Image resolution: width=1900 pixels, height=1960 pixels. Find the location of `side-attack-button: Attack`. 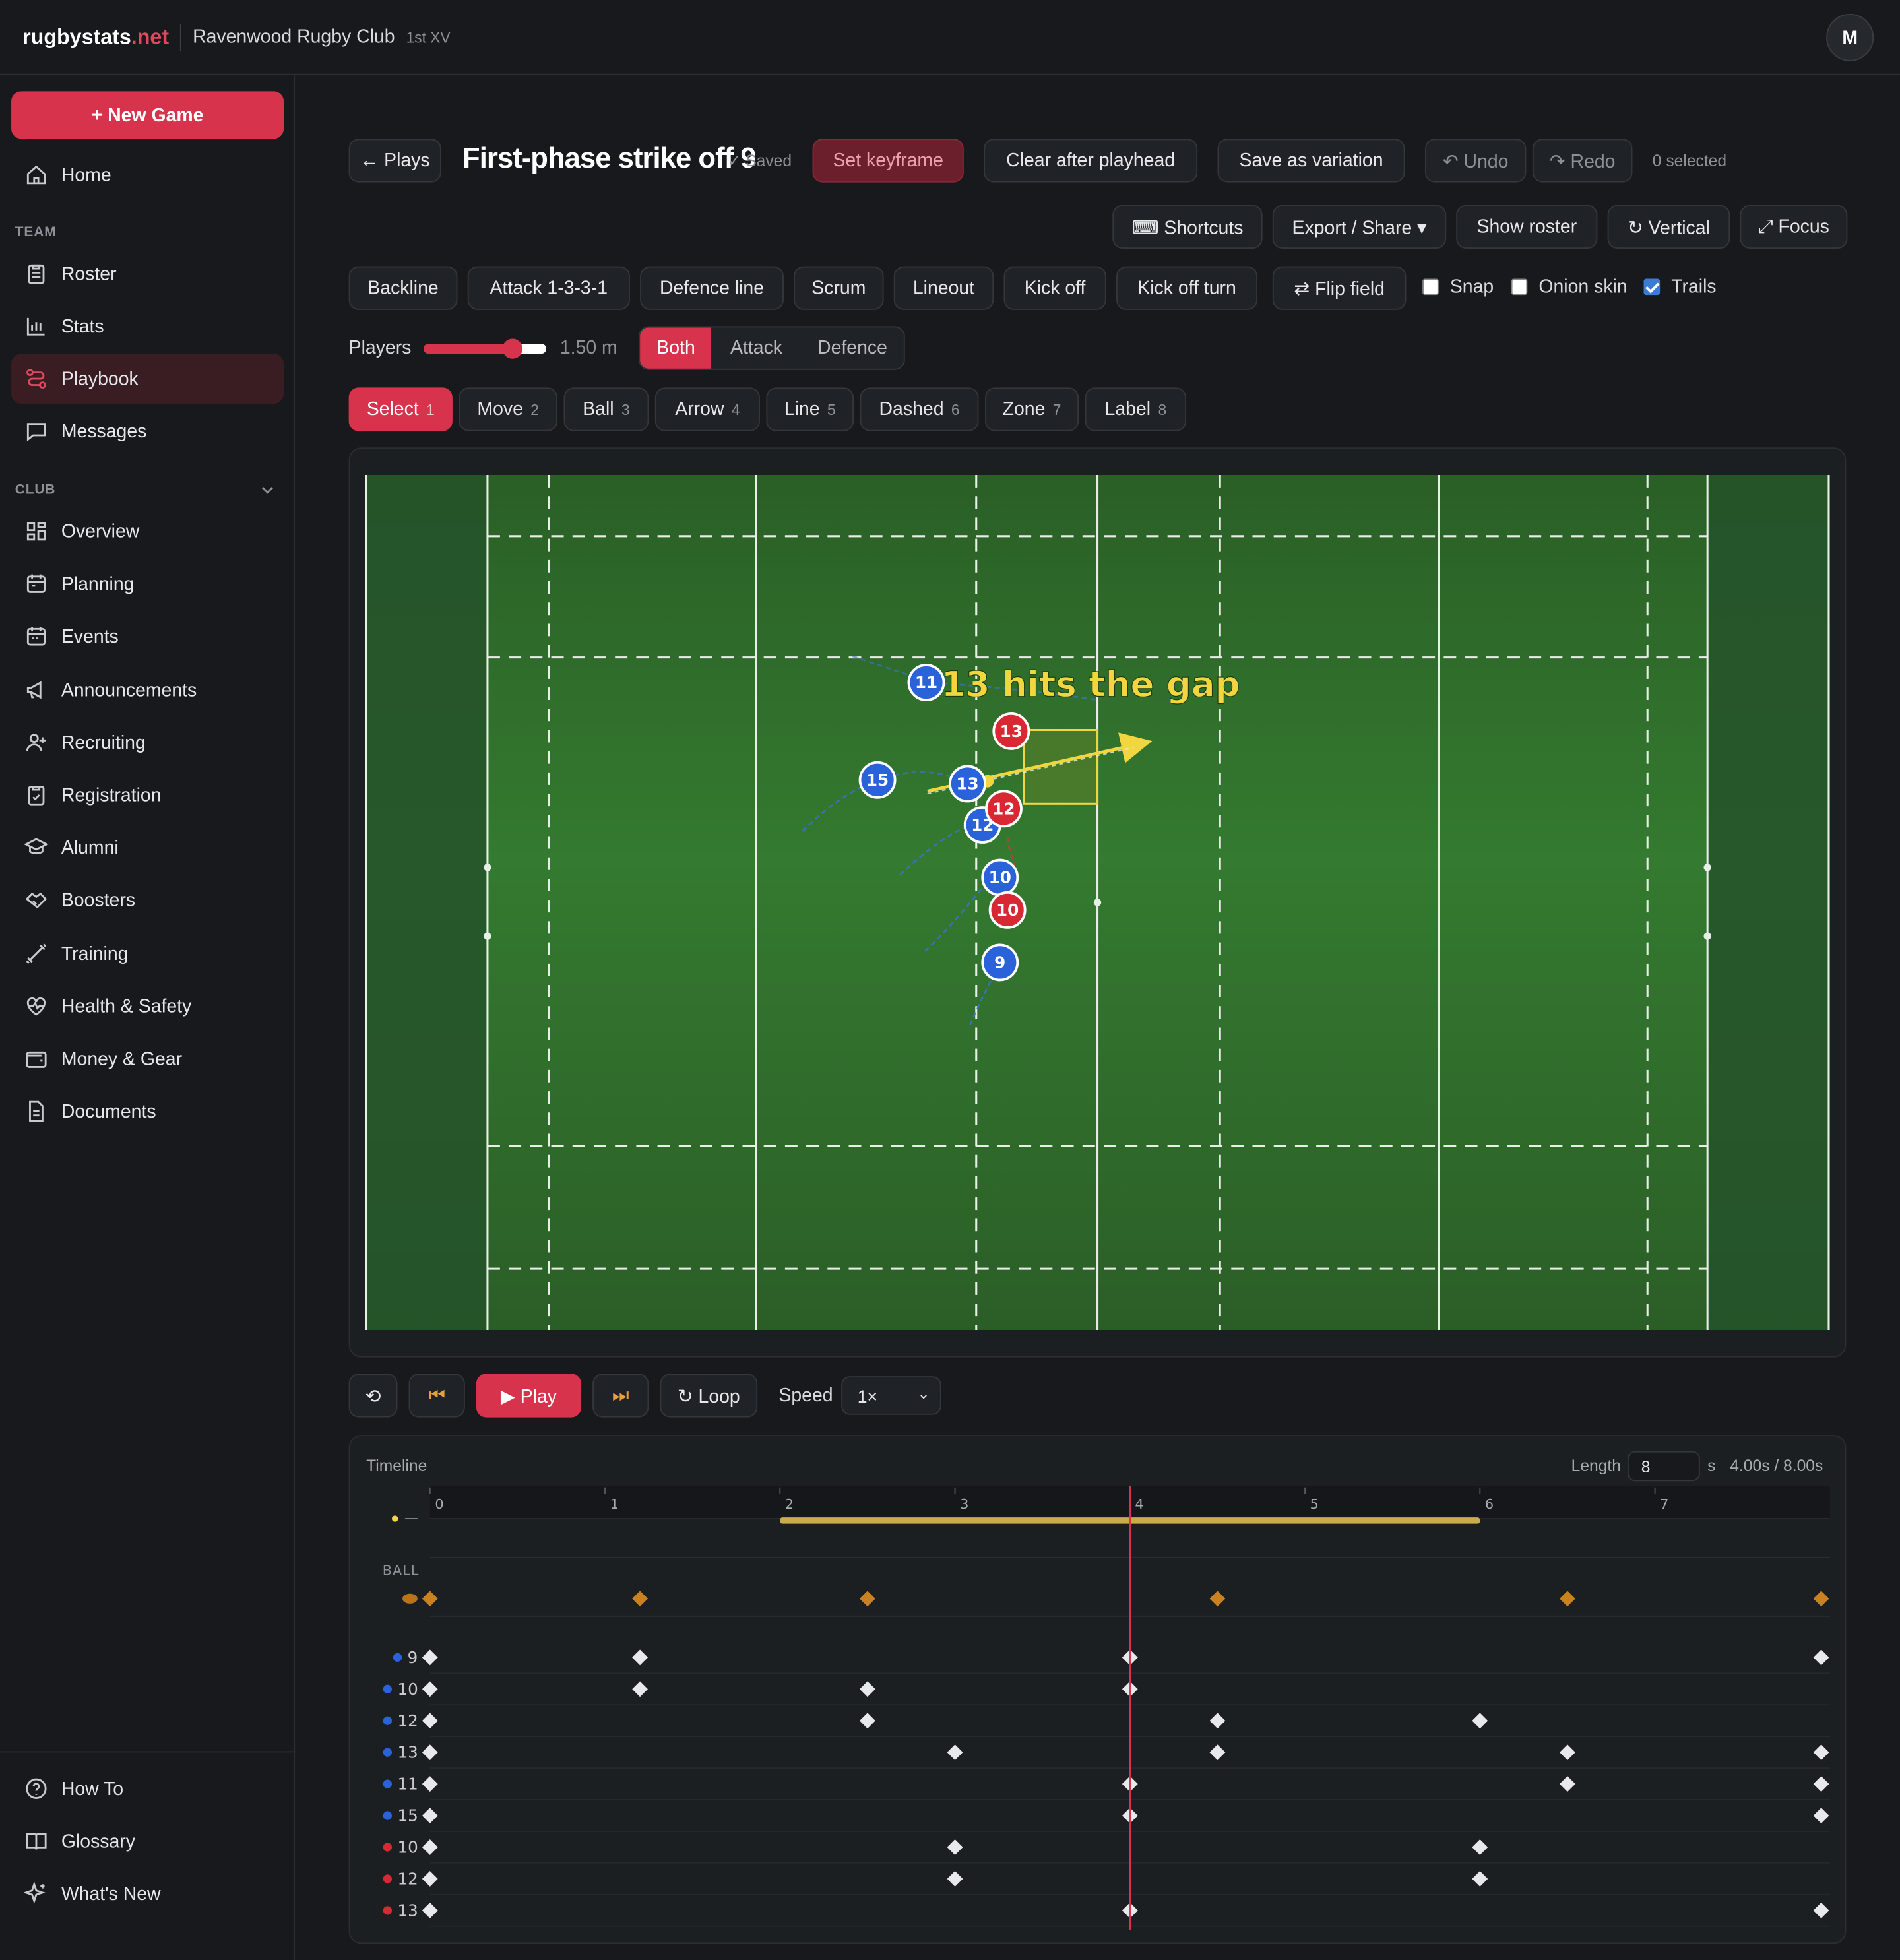

side-attack-button: Attack is located at coordinates (756, 348).